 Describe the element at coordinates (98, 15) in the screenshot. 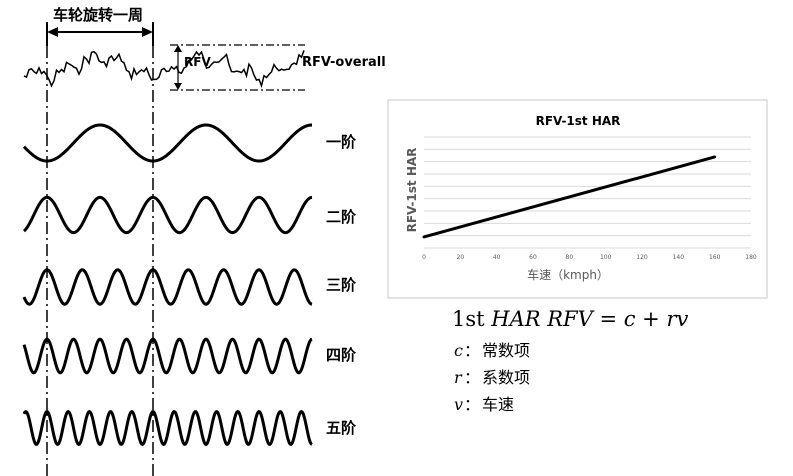

I see `rotation-label: 车轮旋转一周` at that location.